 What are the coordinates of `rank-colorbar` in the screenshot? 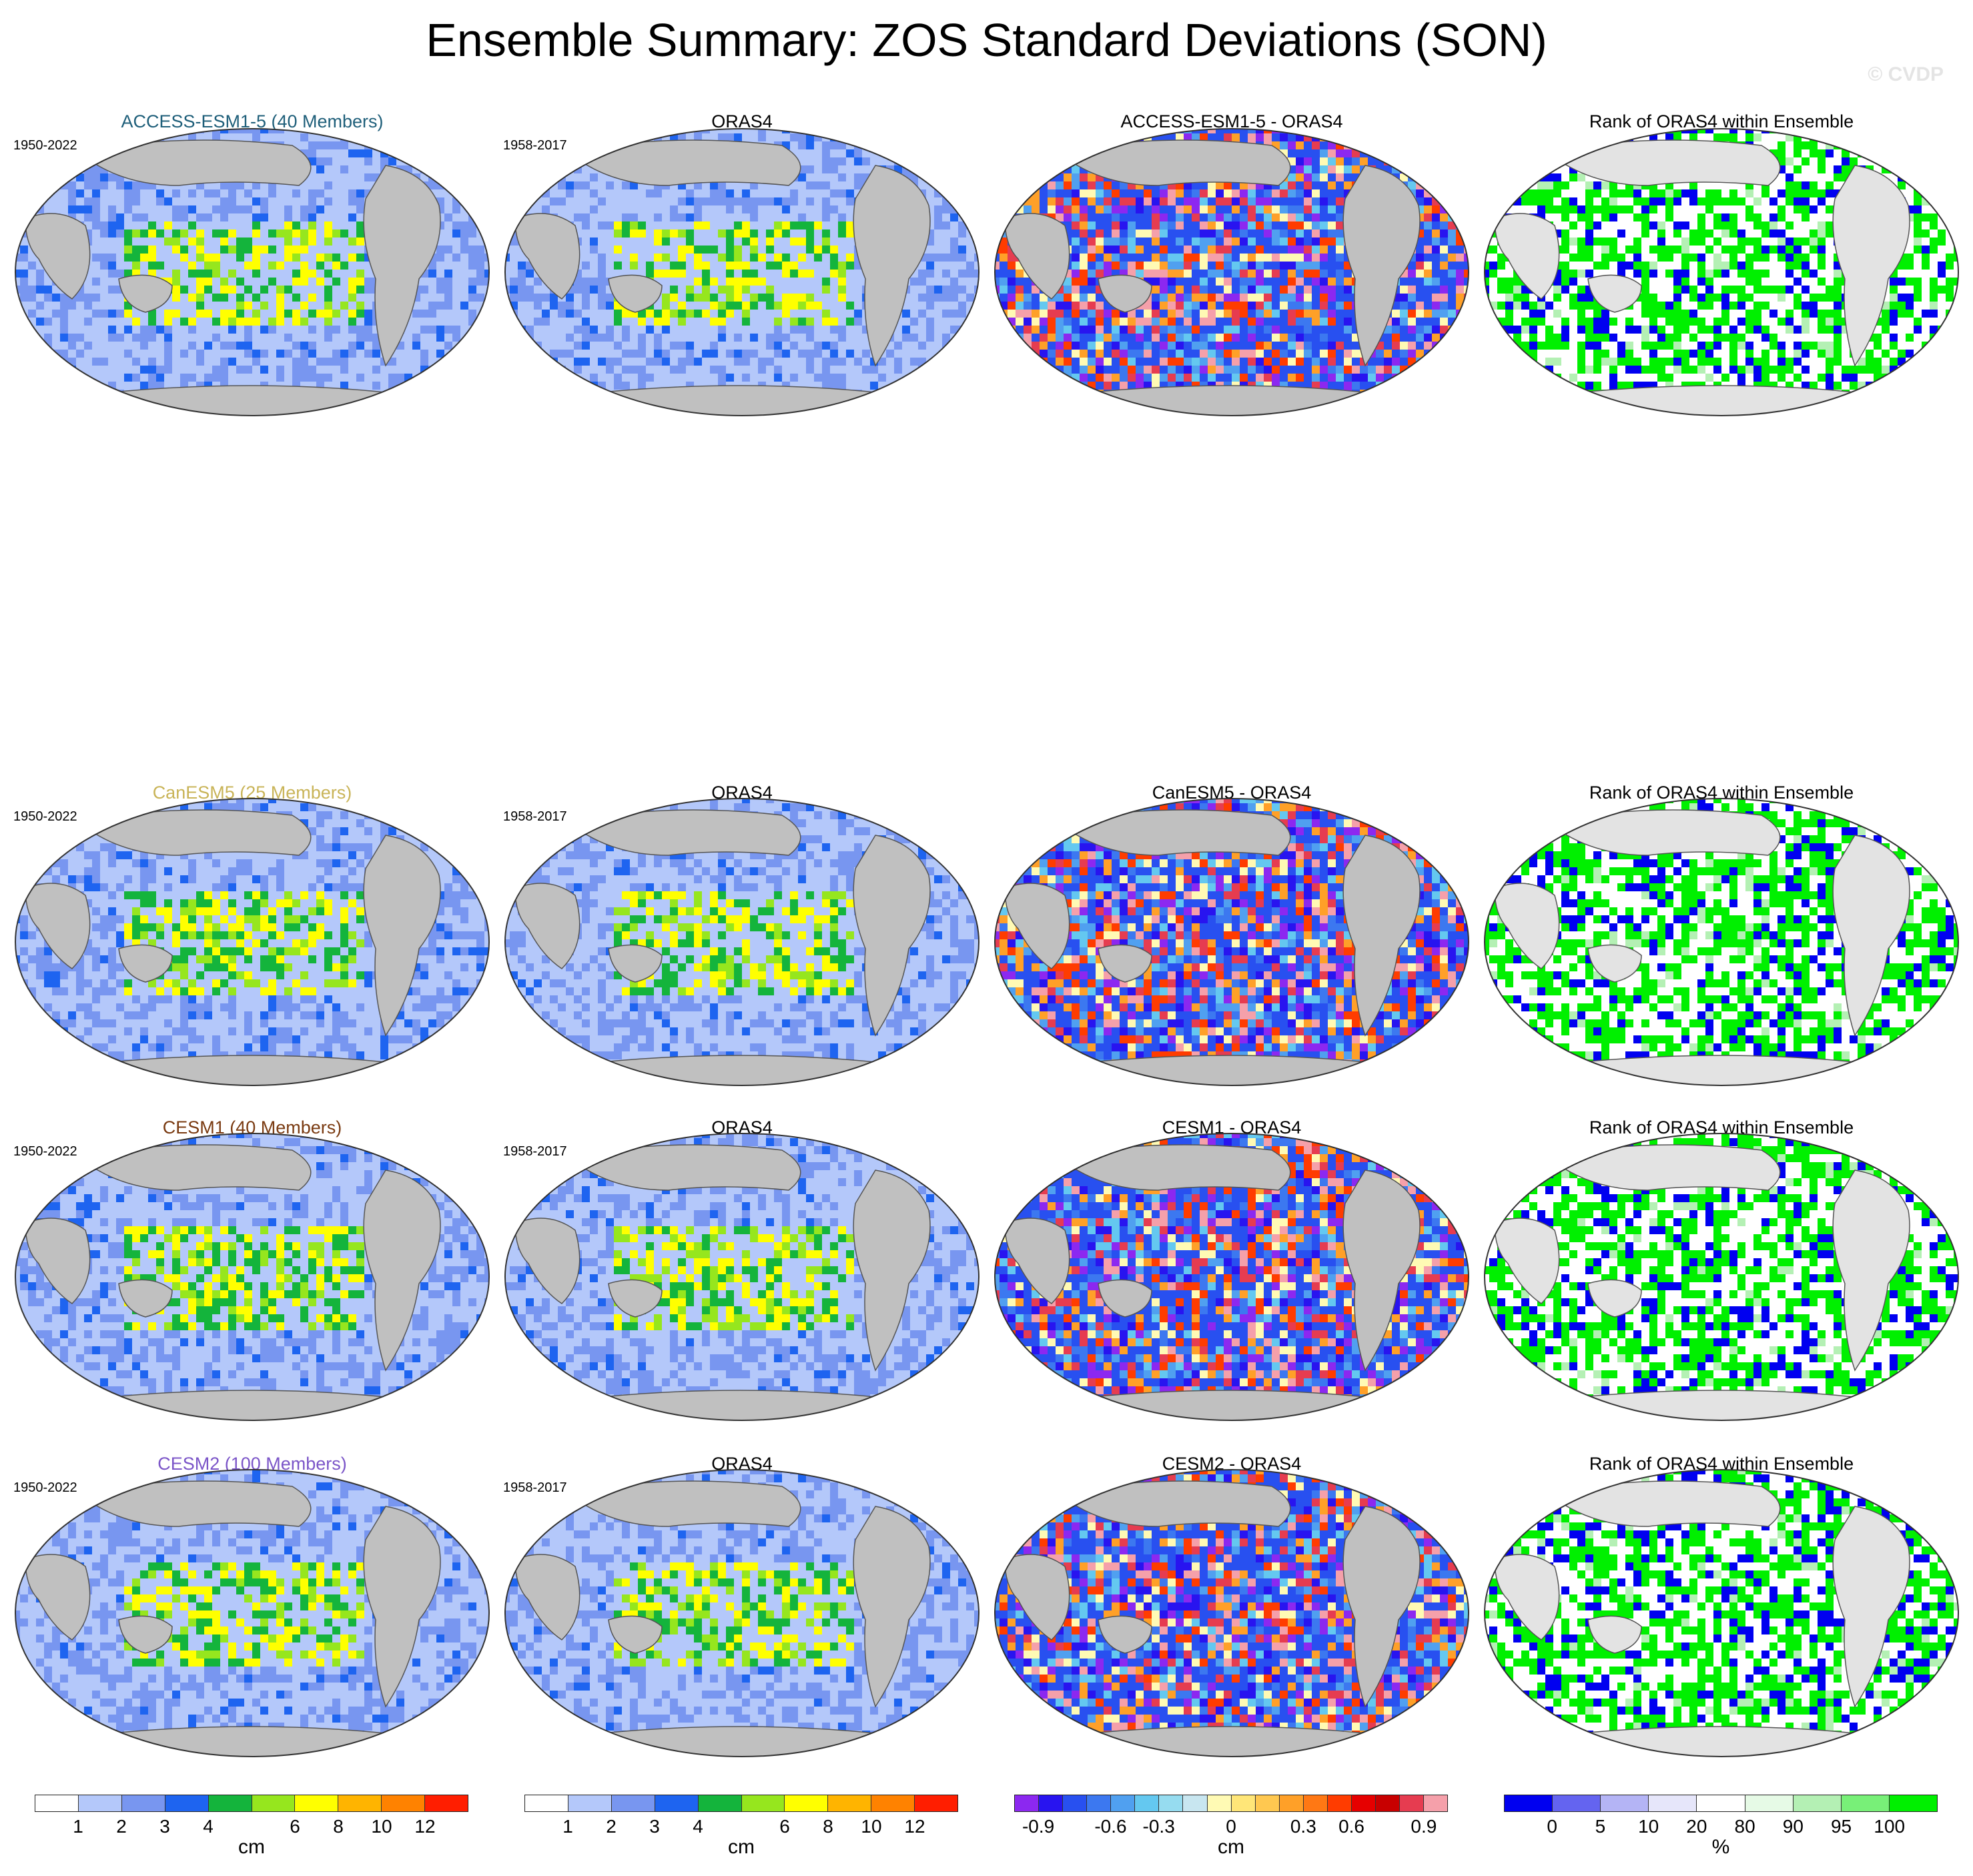 It's located at (1721, 1803).